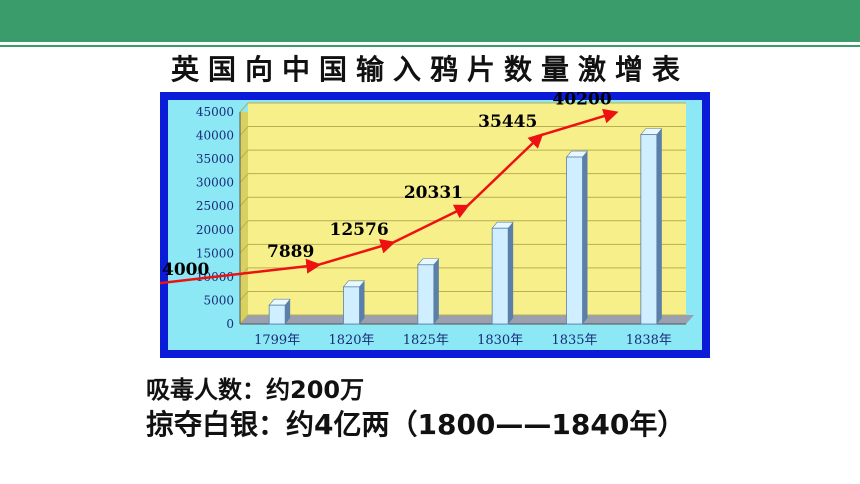 This screenshot has height=484, width=860. What do you see at coordinates (430, 21) in the screenshot?
I see `header-band` at bounding box center [430, 21].